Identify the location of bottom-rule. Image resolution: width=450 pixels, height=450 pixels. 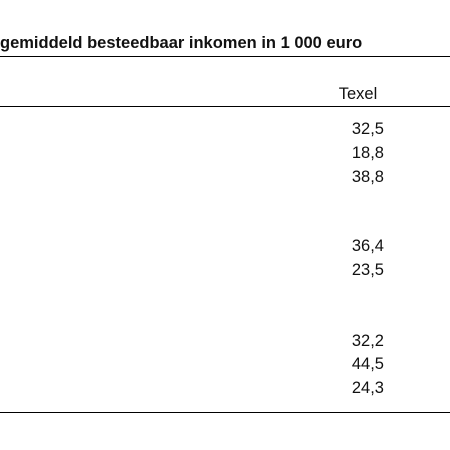
(225, 412).